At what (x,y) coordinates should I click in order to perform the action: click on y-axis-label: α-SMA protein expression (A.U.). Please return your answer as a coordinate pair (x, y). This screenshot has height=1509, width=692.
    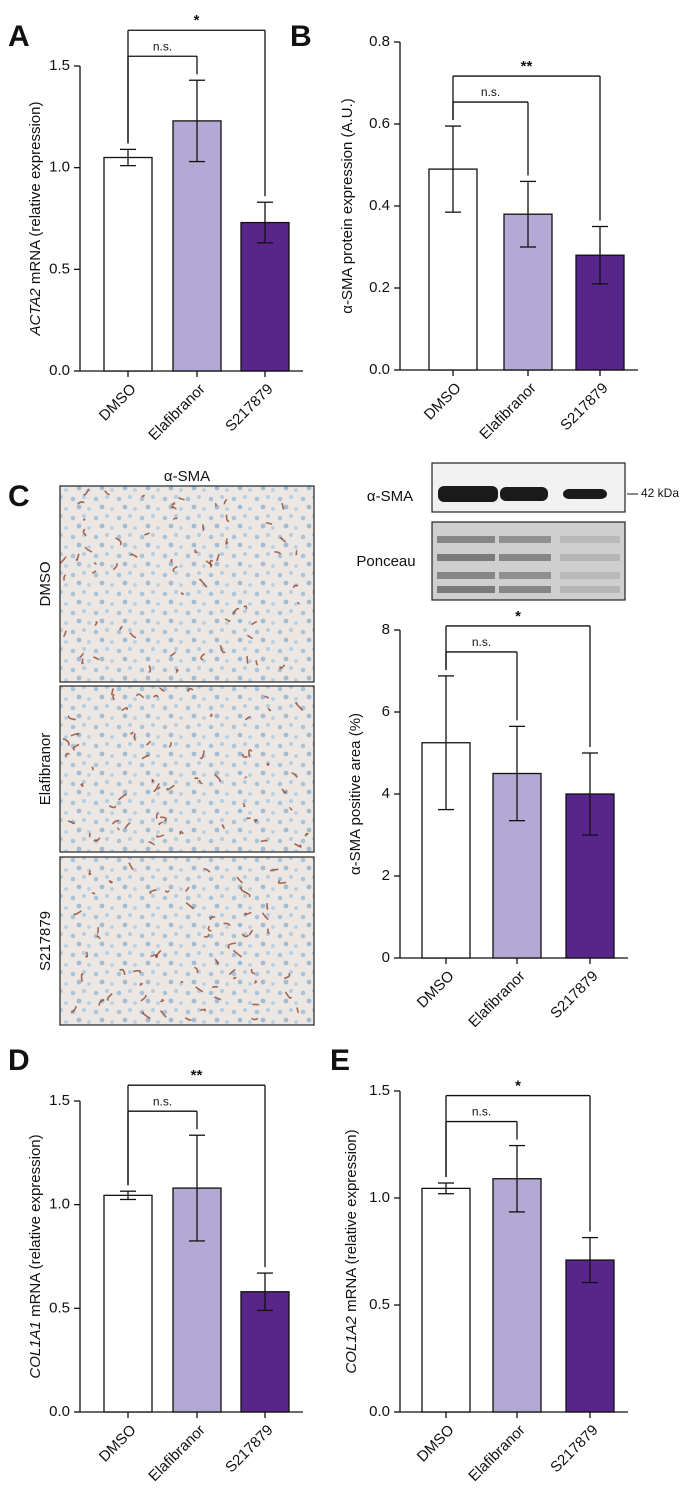
    Looking at the image, I should click on (347, 205).